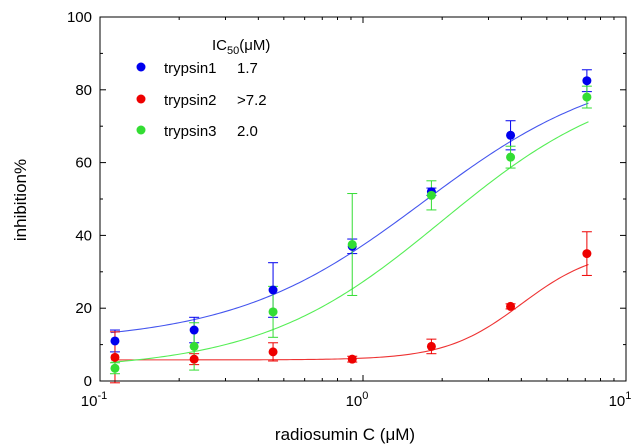 Image resolution: width=640 pixels, height=447 pixels. What do you see at coordinates (20, 200) in the screenshot?
I see `y-axis-label: inhibition%` at bounding box center [20, 200].